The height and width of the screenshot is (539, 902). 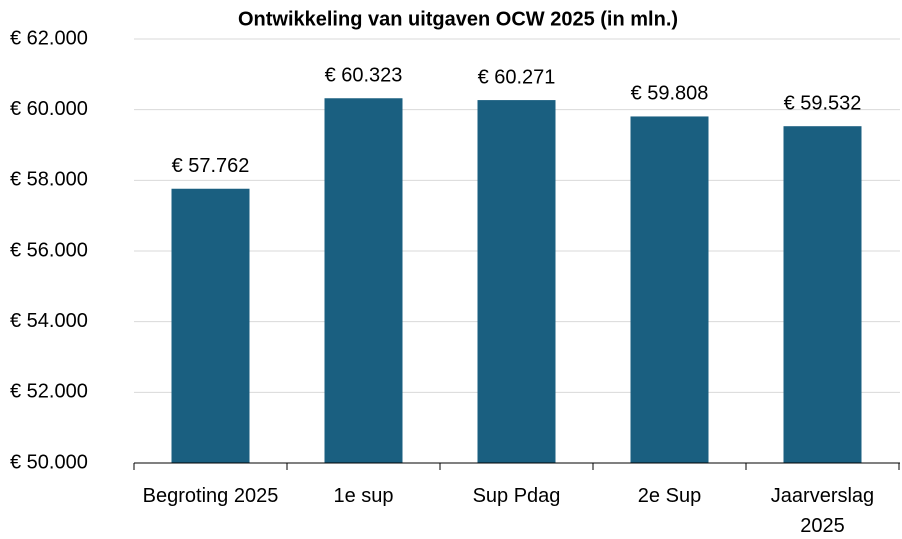 I want to click on data-label: € 57.762, so click(x=211, y=166).